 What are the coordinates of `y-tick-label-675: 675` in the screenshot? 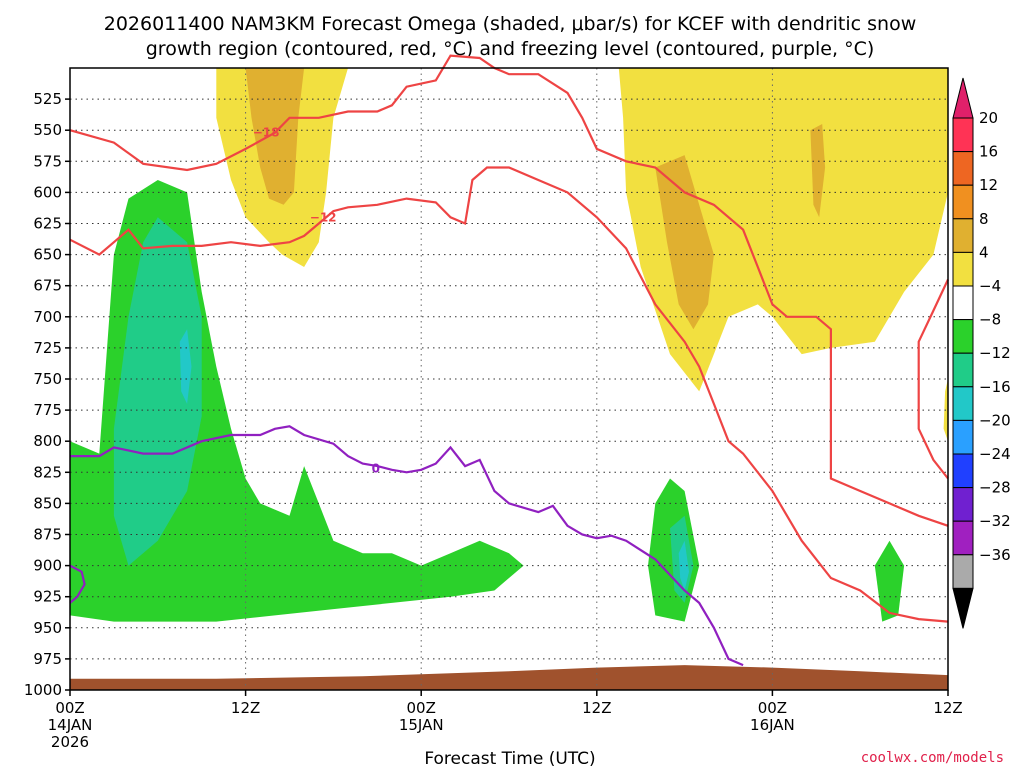 It's located at (47, 286).